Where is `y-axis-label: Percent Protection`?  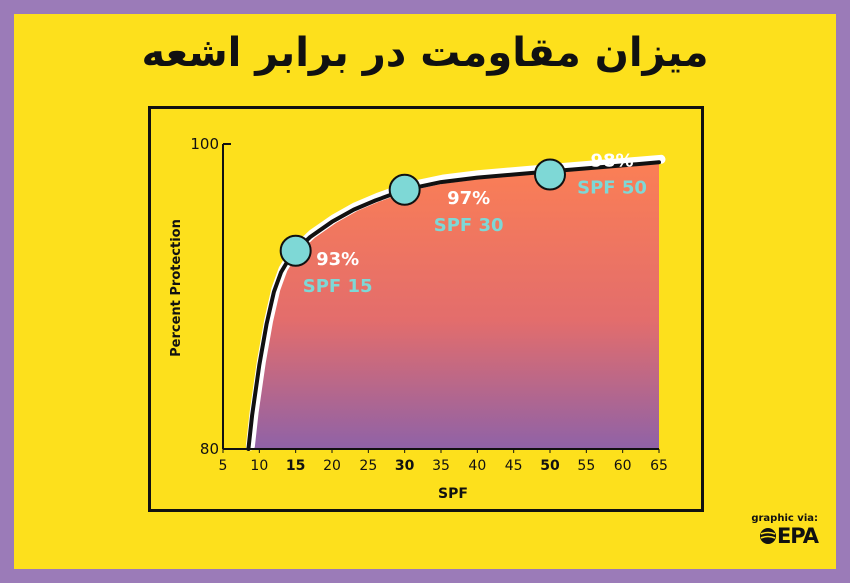 y-axis-label: Percent Protection is located at coordinates (176, 288).